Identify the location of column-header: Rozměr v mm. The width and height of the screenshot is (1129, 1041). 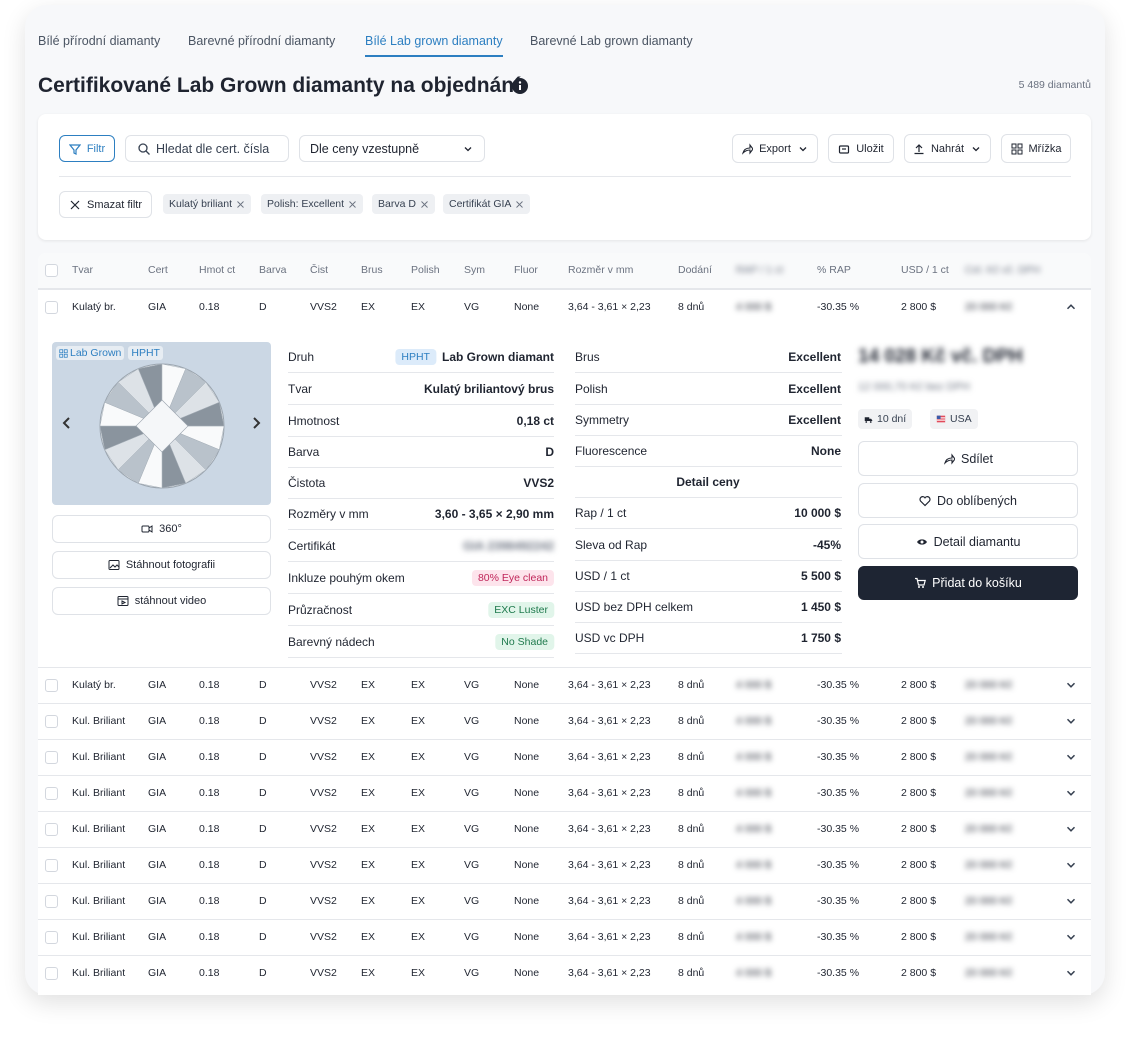
(601, 270).